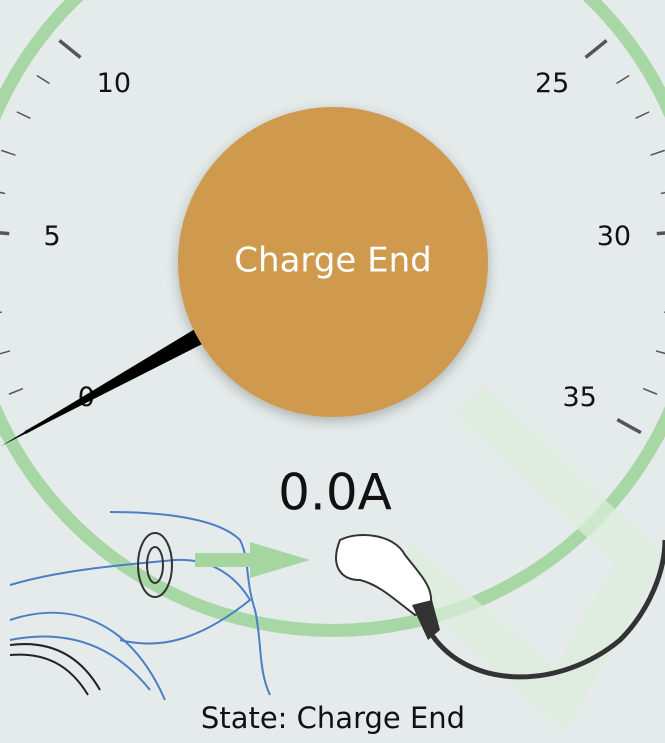  I want to click on current-reading: 0.0A, so click(335, 493).